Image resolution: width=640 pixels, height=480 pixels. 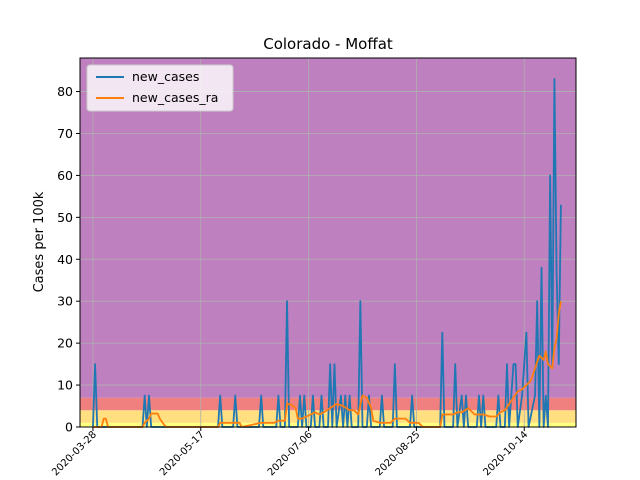 I want to click on y-axis-label: Cases per 100k, so click(x=39, y=241).